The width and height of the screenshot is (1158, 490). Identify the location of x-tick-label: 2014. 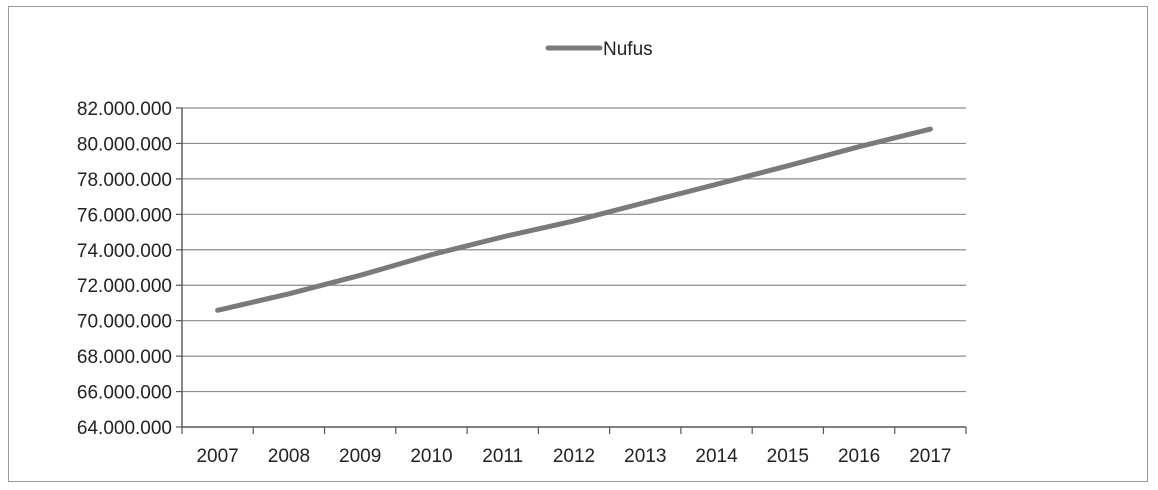
(716, 456).